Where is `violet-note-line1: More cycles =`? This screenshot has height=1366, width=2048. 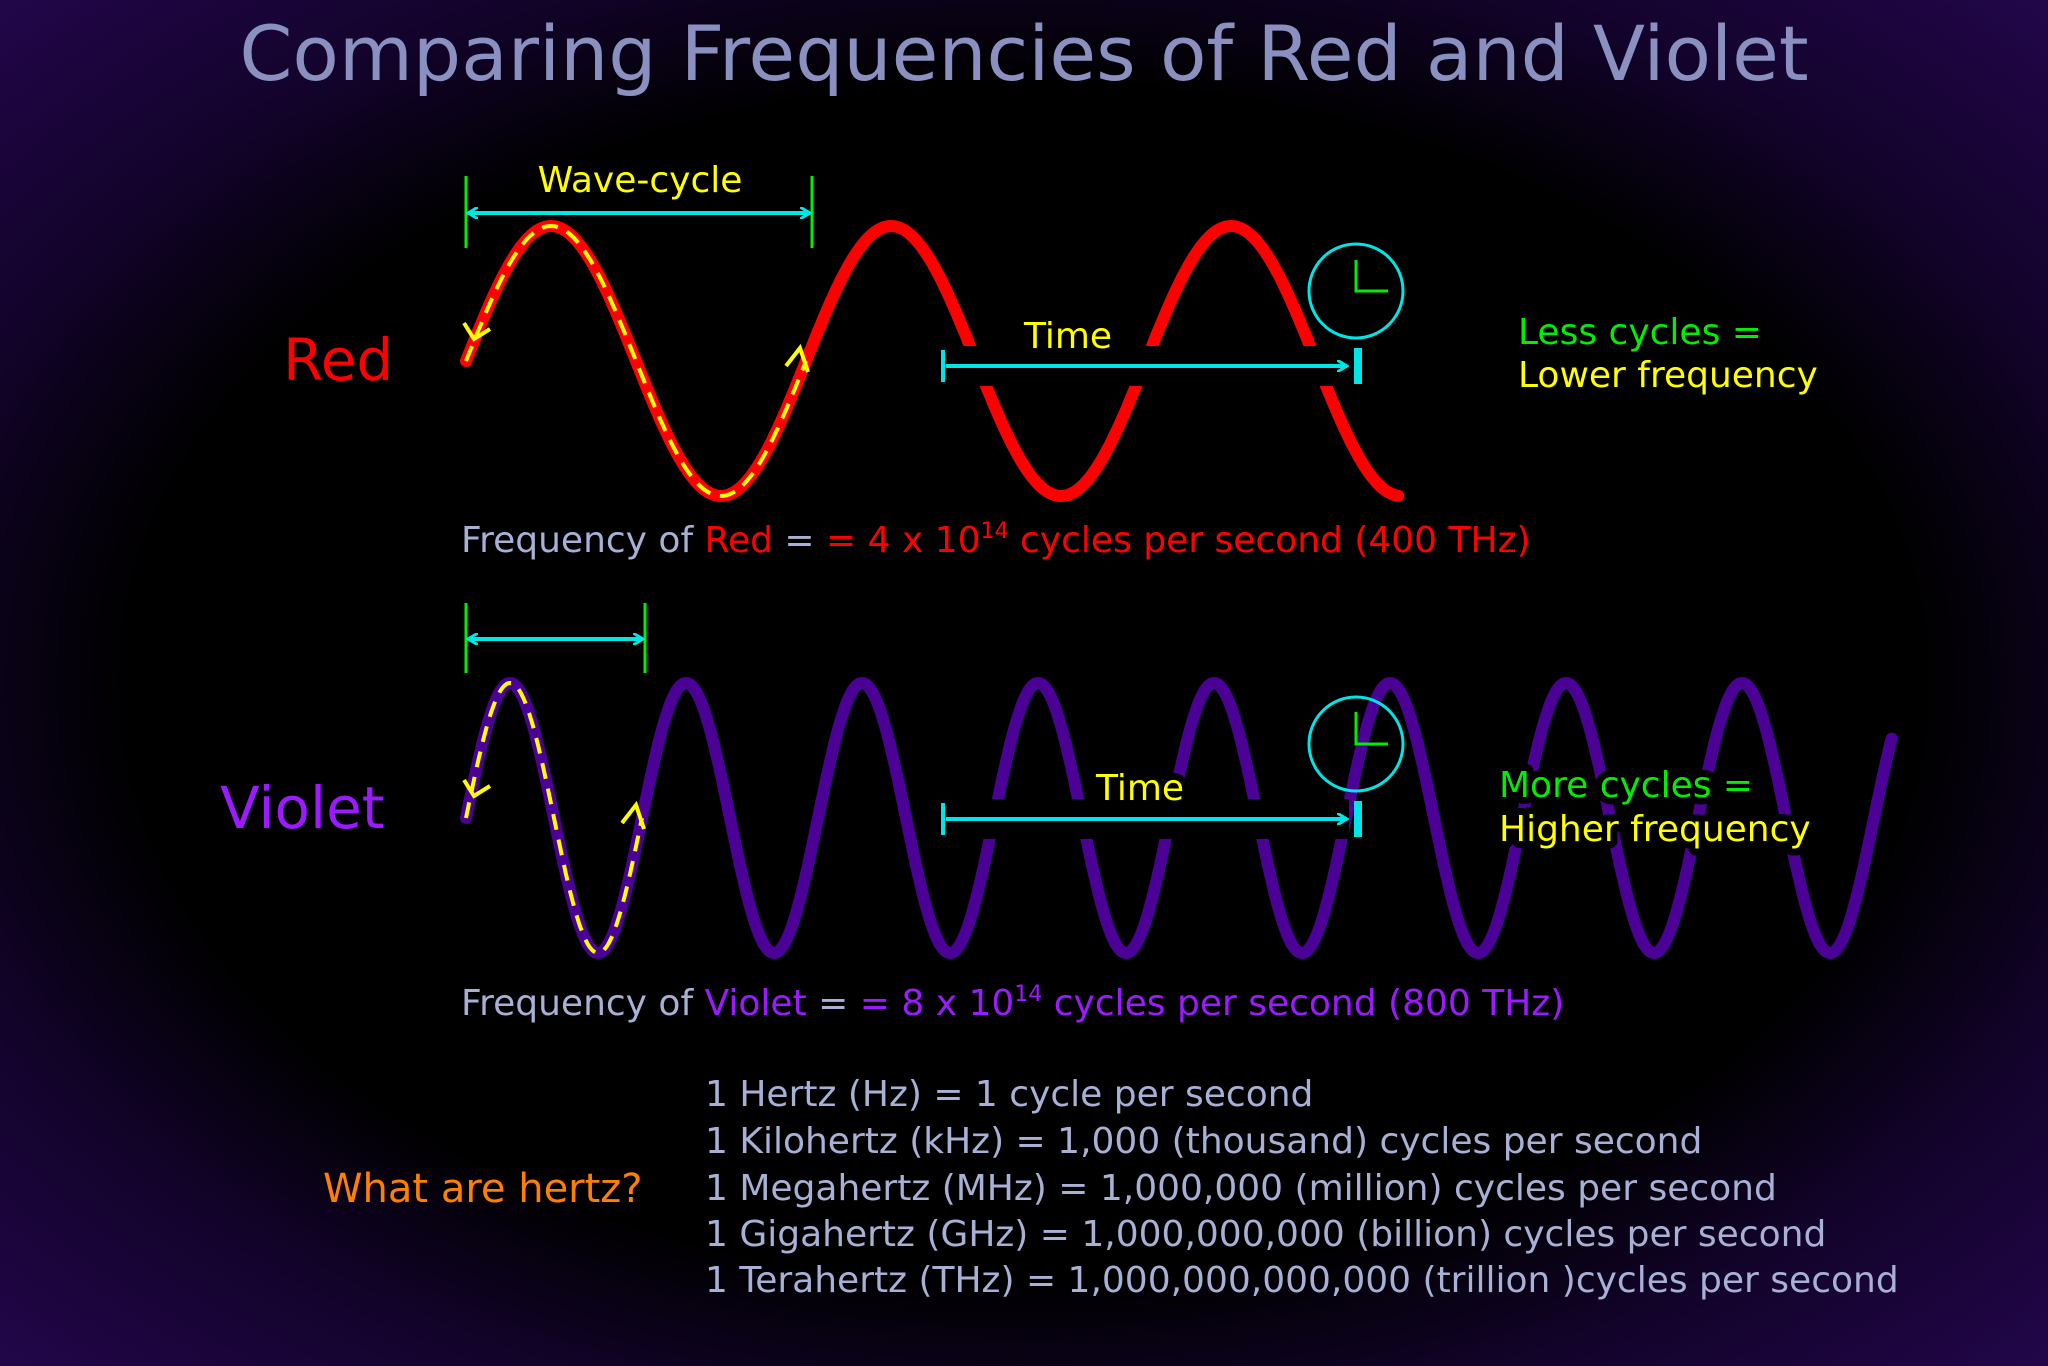
violet-note-line1: More cycles = is located at coordinates (1626, 785).